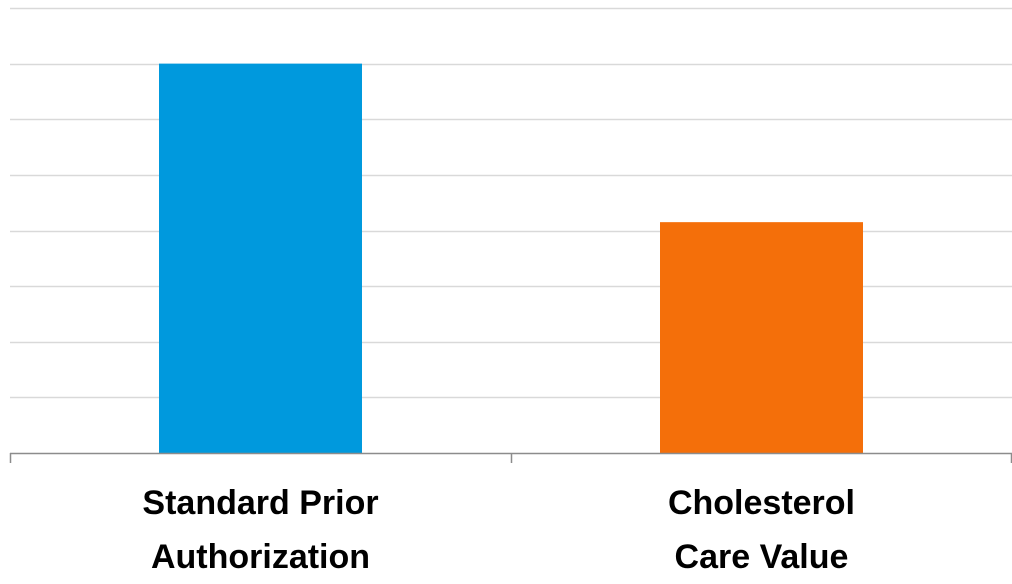  Describe the element at coordinates (761, 557) in the screenshot. I see `x-tick-label-line: Care Value` at that location.